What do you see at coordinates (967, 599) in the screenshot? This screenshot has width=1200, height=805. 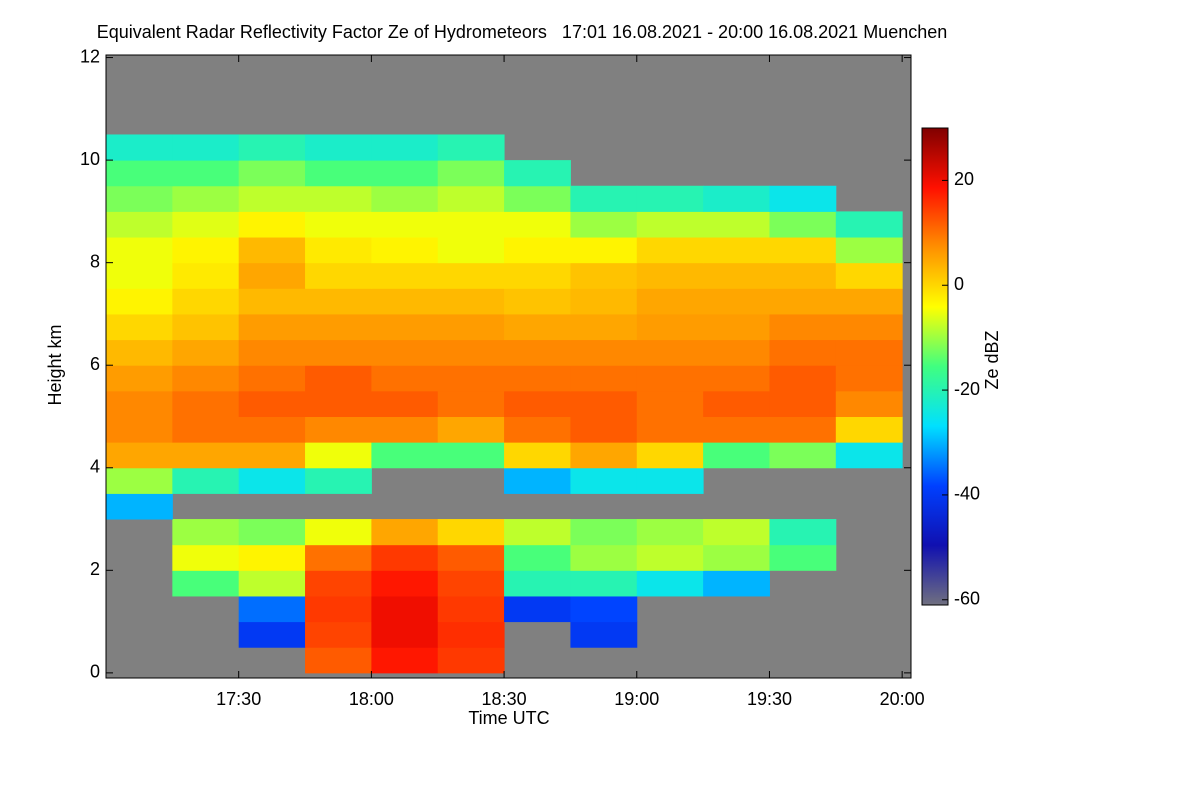 I see `colorbar-tick-label: -60` at bounding box center [967, 599].